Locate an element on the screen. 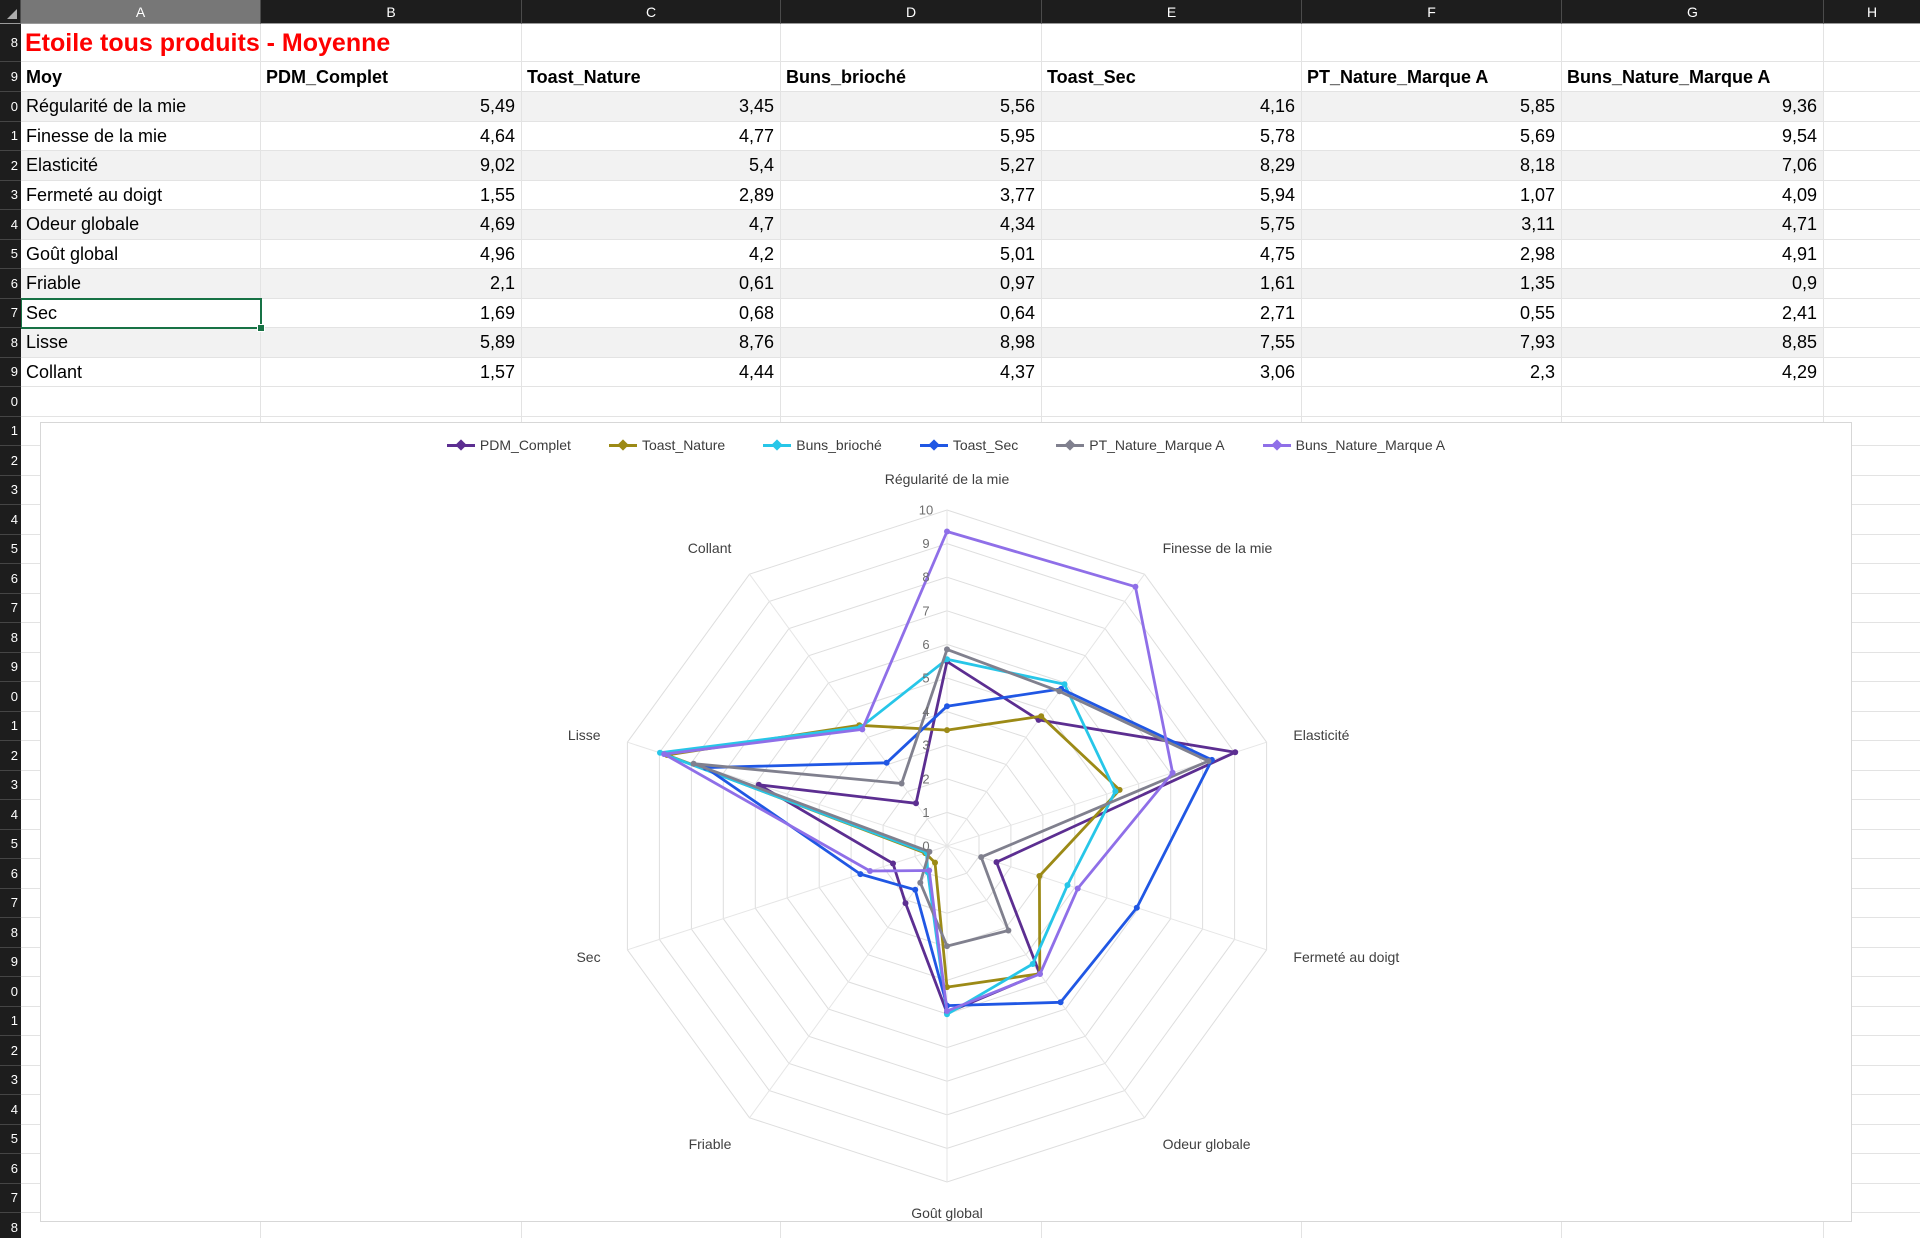 This screenshot has width=1920, height=1238. cell-value-r7-c6: 2,41 is located at coordinates (1799, 312).